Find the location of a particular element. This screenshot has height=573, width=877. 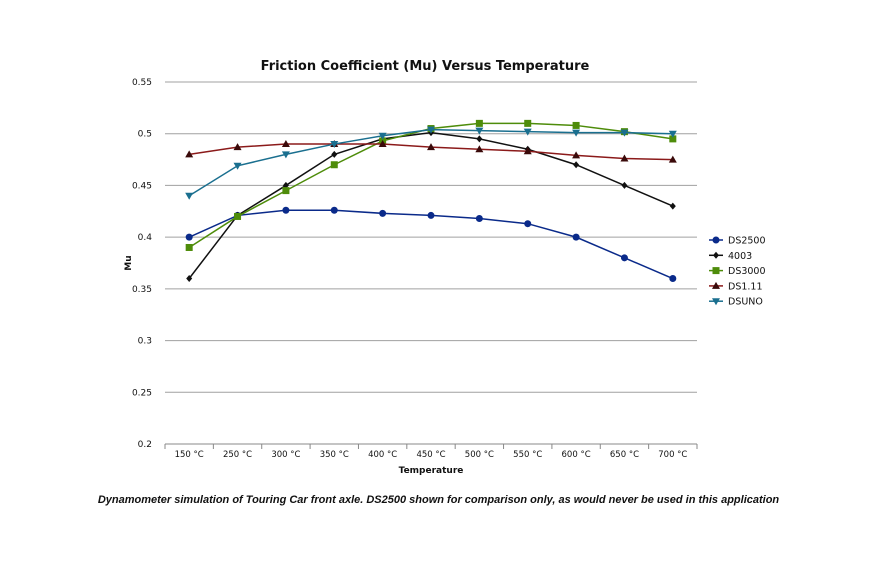

series-ds2500 is located at coordinates (431, 244).